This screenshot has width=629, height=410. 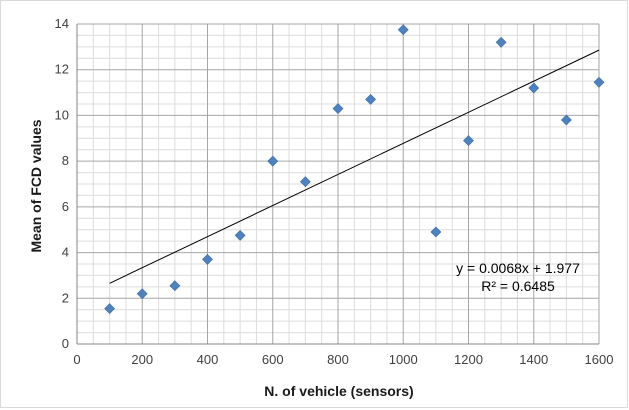 I want to click on x-tick-label: 1600, so click(x=599, y=359).